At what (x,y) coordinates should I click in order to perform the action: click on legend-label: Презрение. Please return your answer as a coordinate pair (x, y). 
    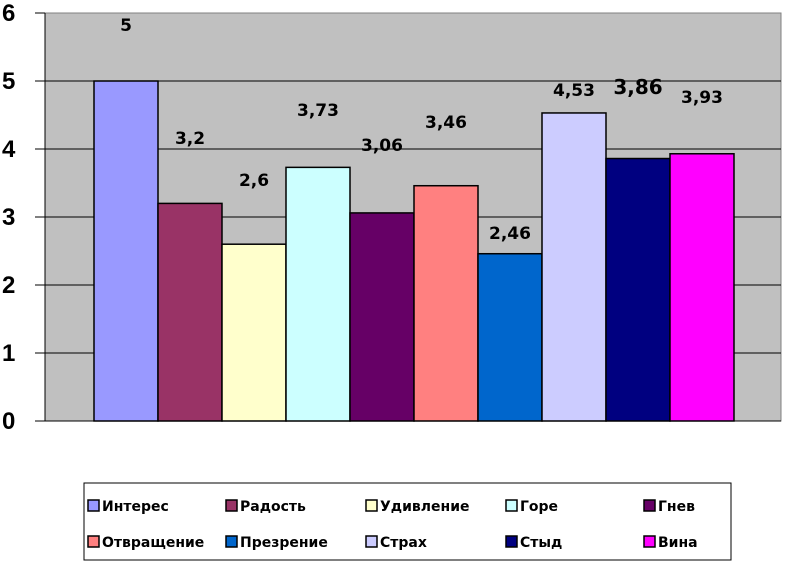
    Looking at the image, I should click on (284, 543).